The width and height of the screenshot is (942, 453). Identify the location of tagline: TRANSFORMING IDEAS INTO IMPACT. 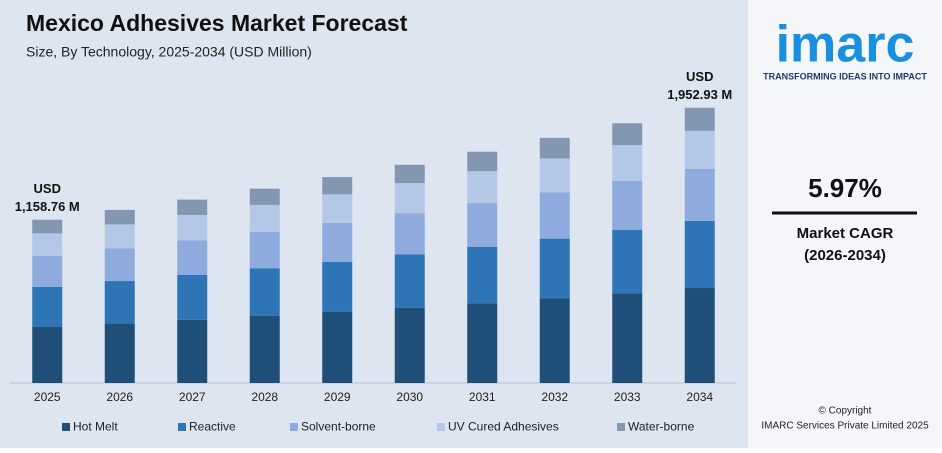
(845, 76).